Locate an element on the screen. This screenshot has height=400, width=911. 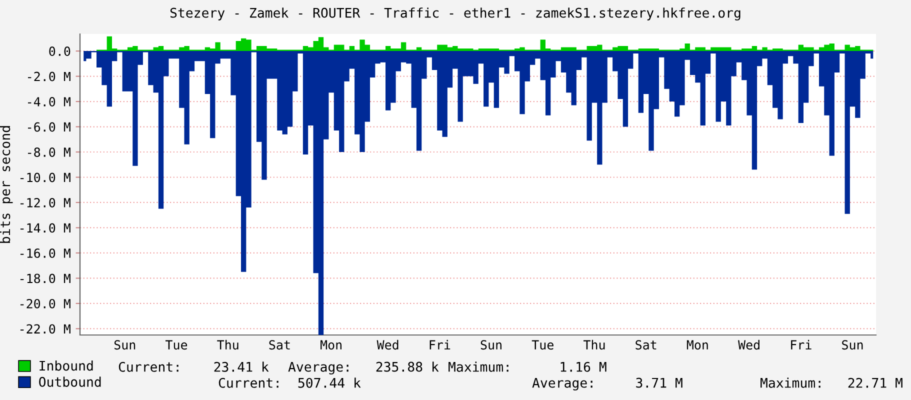
text: Maximum: 22.71 M is located at coordinates (831, 383).